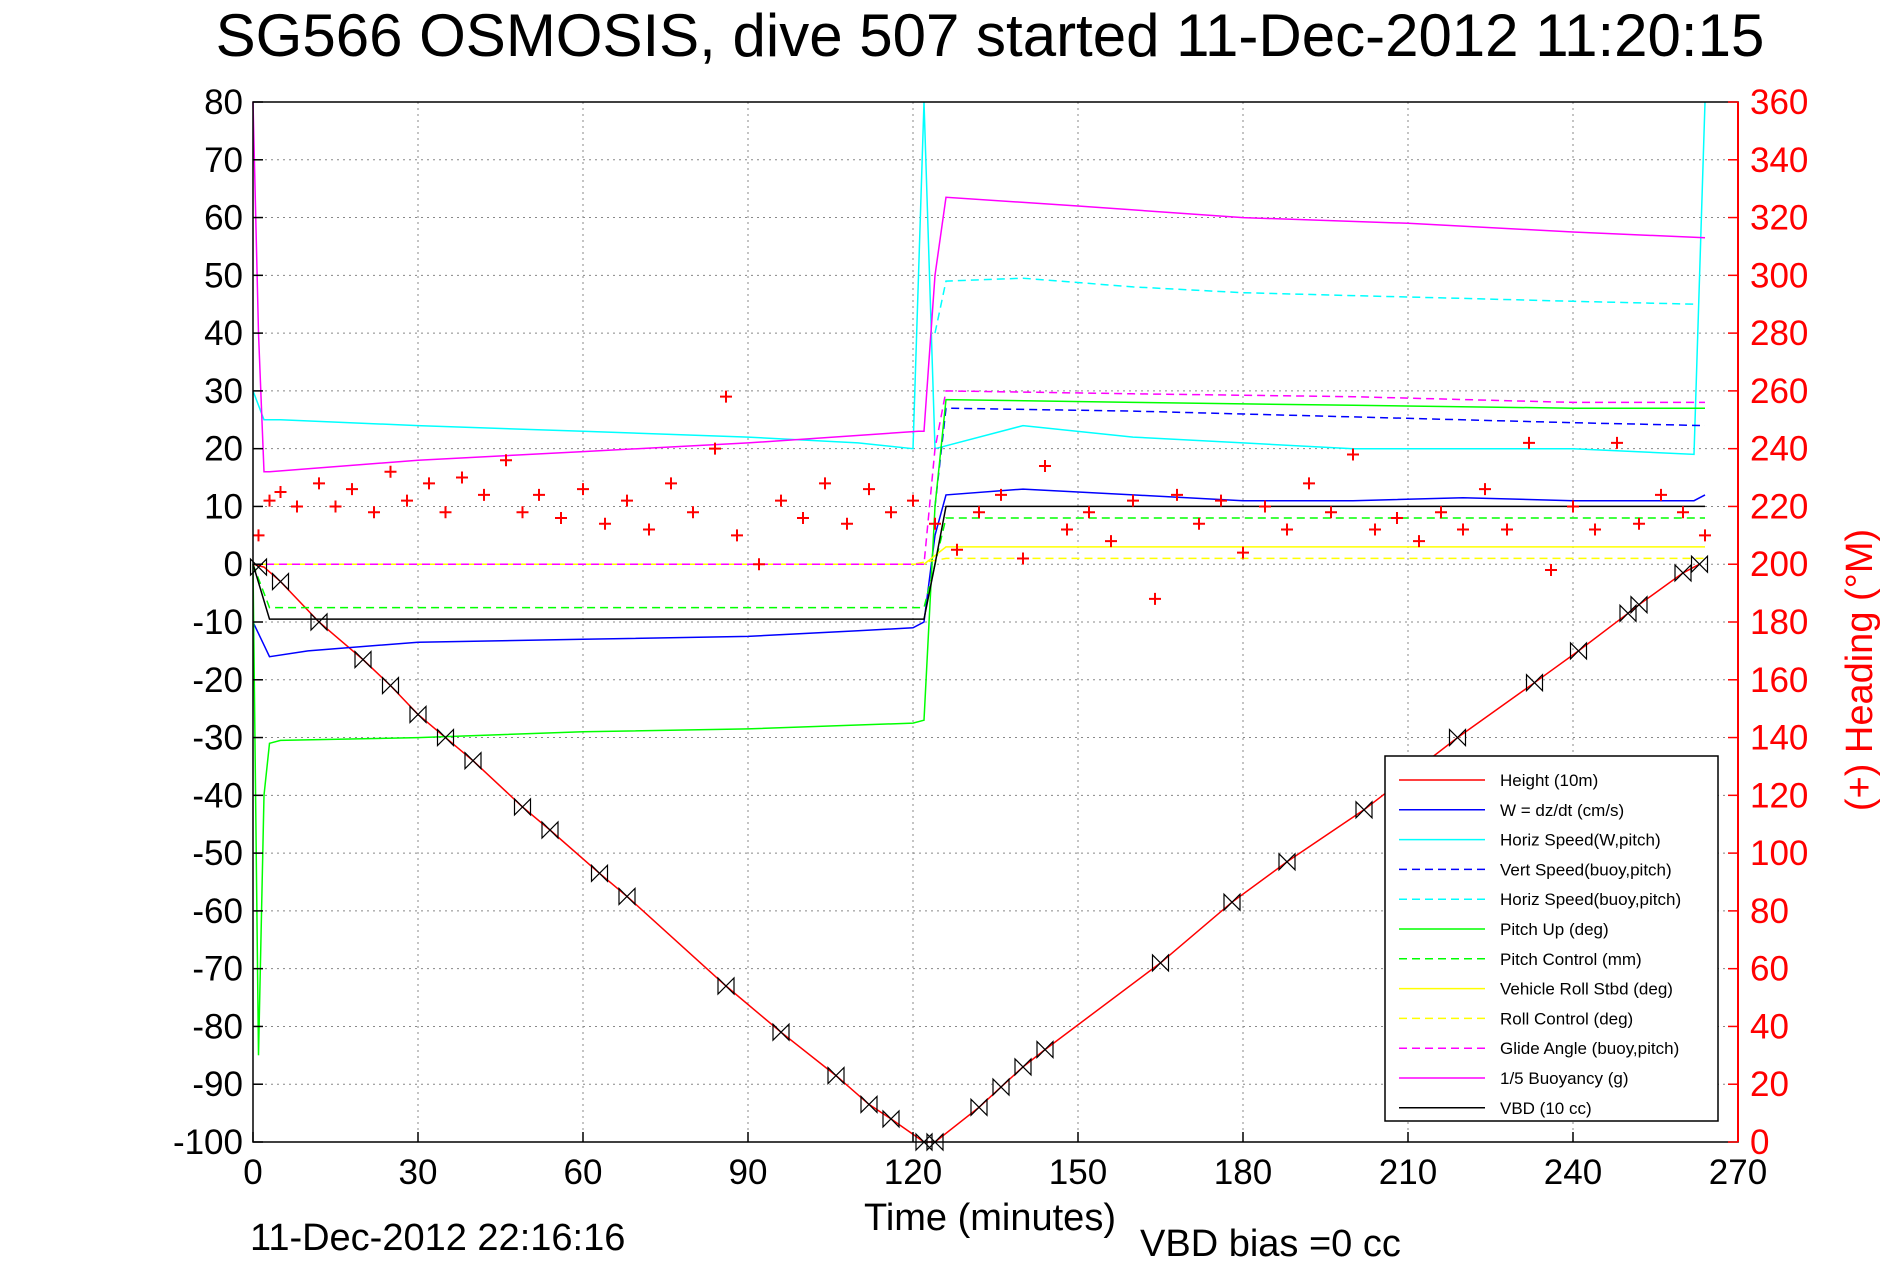  What do you see at coordinates (1779, 275) in the screenshot?
I see `y2-tick-label: 300` at bounding box center [1779, 275].